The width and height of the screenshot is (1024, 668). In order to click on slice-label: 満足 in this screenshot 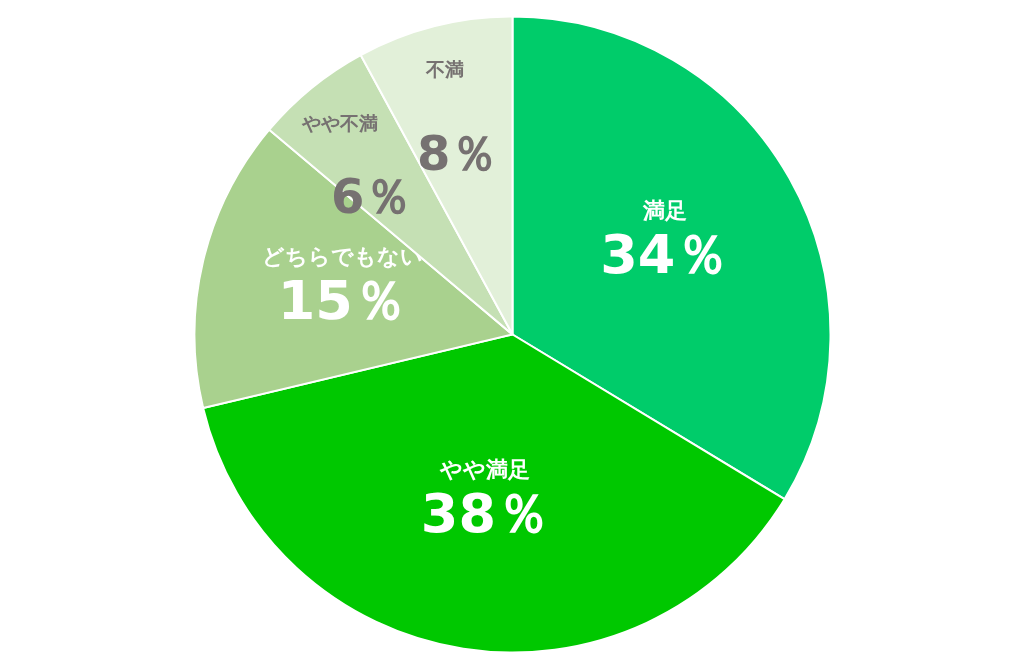, I will do `click(664, 211)`.